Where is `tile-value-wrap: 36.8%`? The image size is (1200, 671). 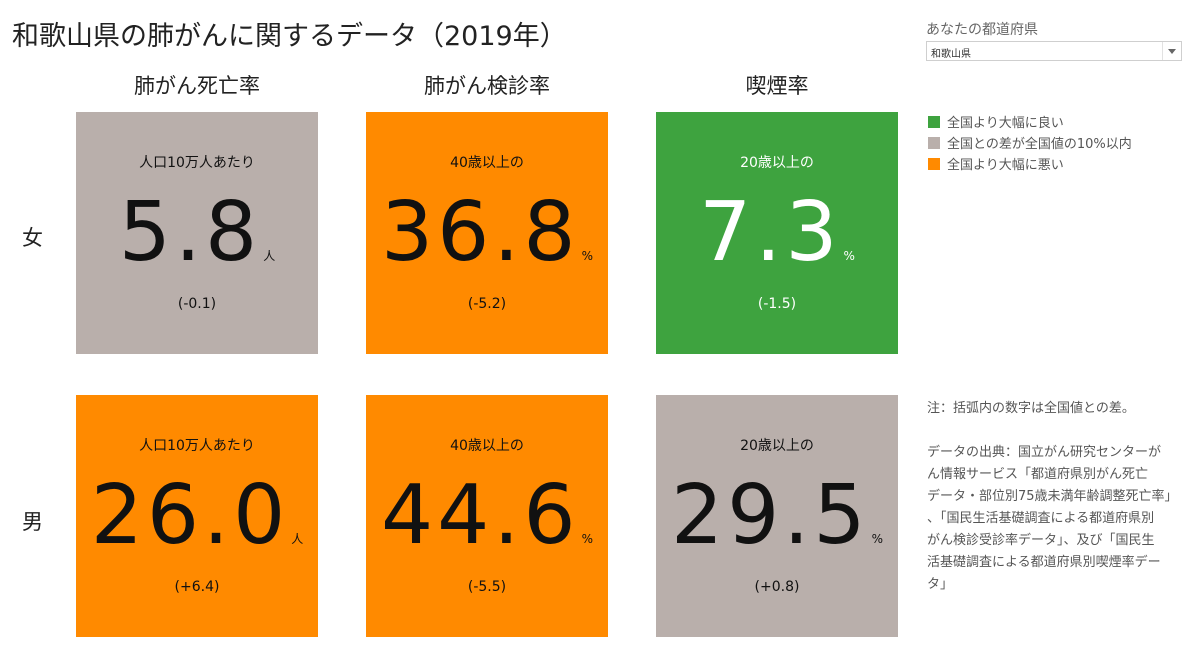 tile-value-wrap: 36.8% is located at coordinates (487, 233).